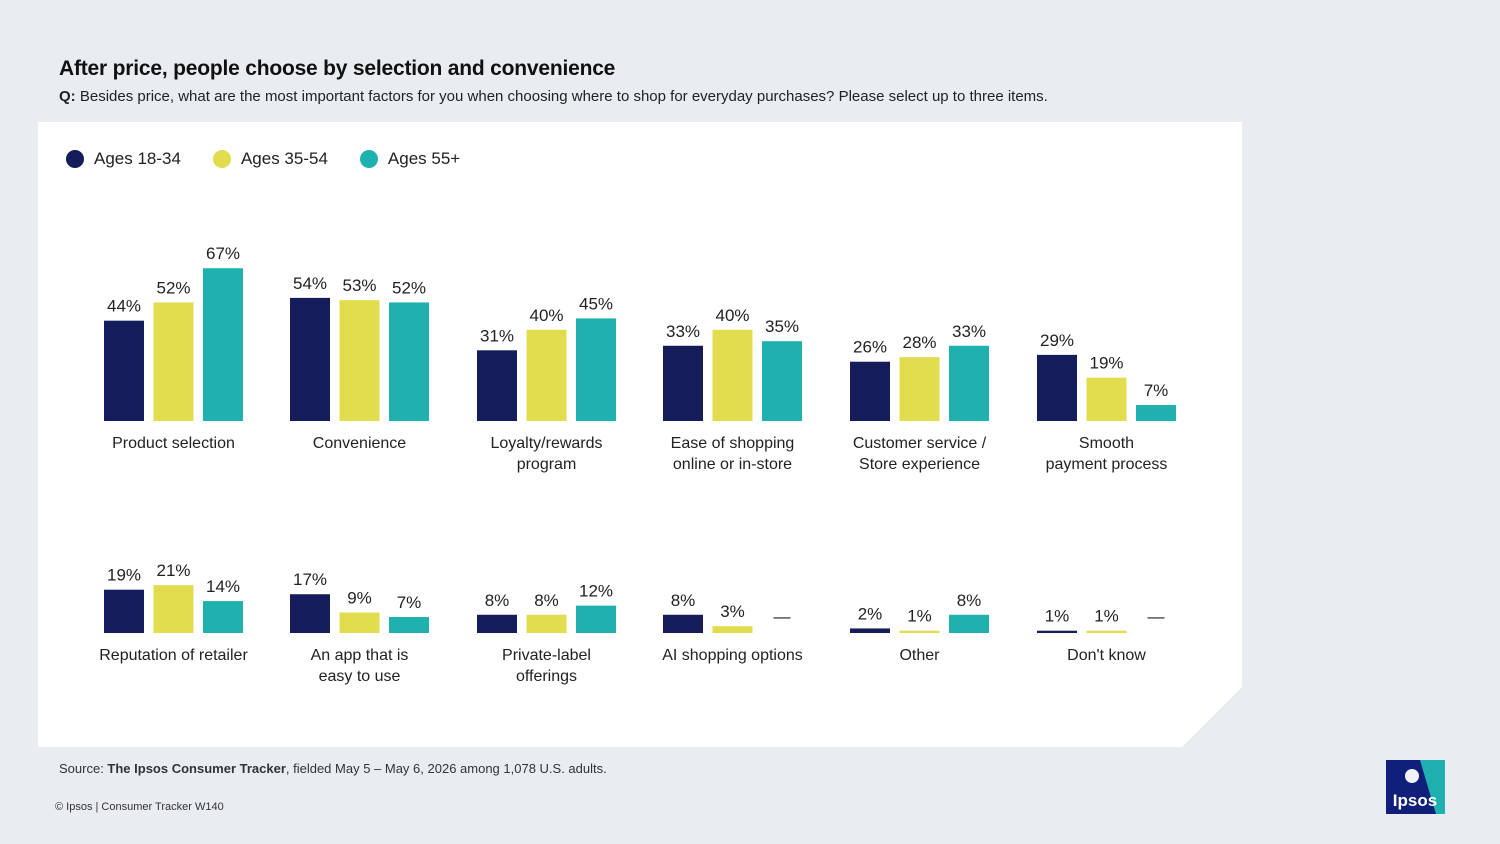 This screenshot has height=844, width=1500. I want to click on legend-item-55-plus: Ages 55+, so click(410, 159).